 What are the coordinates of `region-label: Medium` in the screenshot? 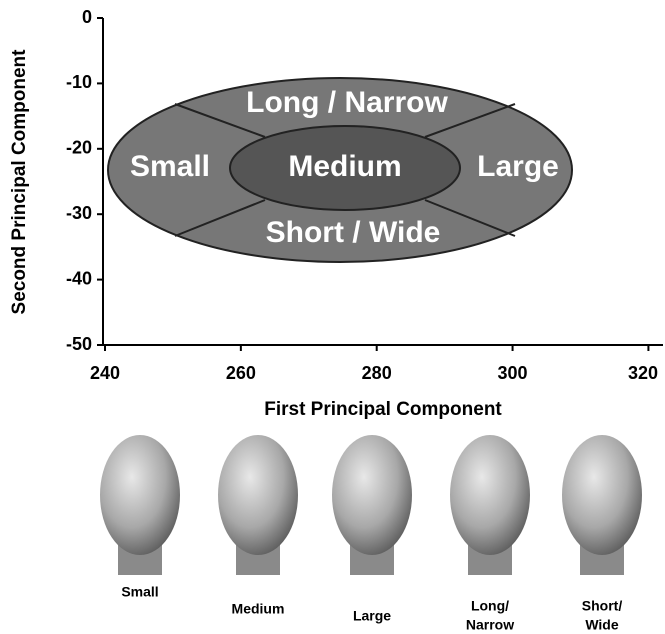 It's located at (344, 166).